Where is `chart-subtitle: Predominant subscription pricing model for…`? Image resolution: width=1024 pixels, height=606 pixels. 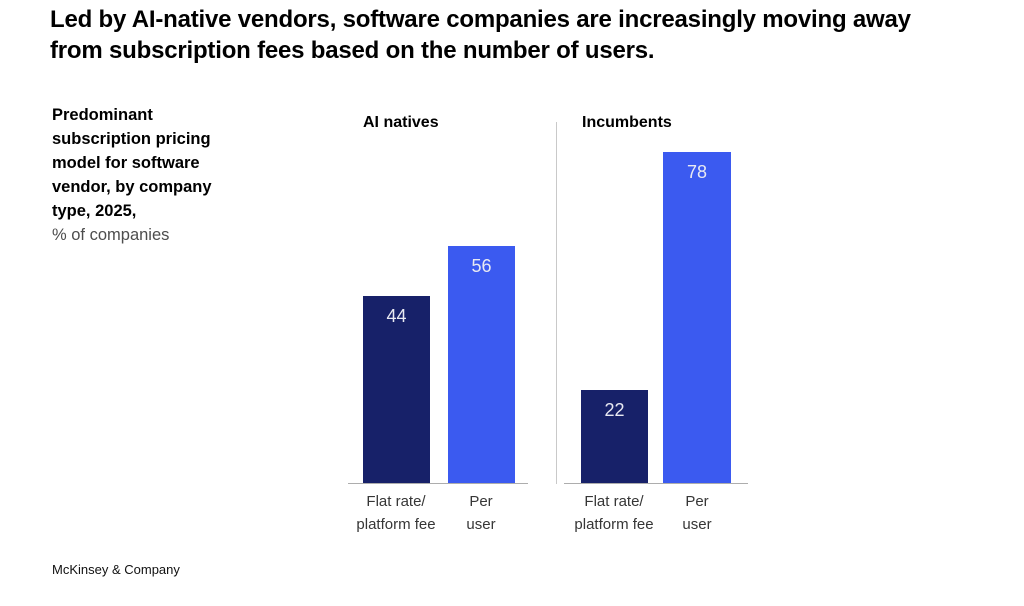
chart-subtitle: Predominant subscription pricing model for… is located at coordinates (157, 175).